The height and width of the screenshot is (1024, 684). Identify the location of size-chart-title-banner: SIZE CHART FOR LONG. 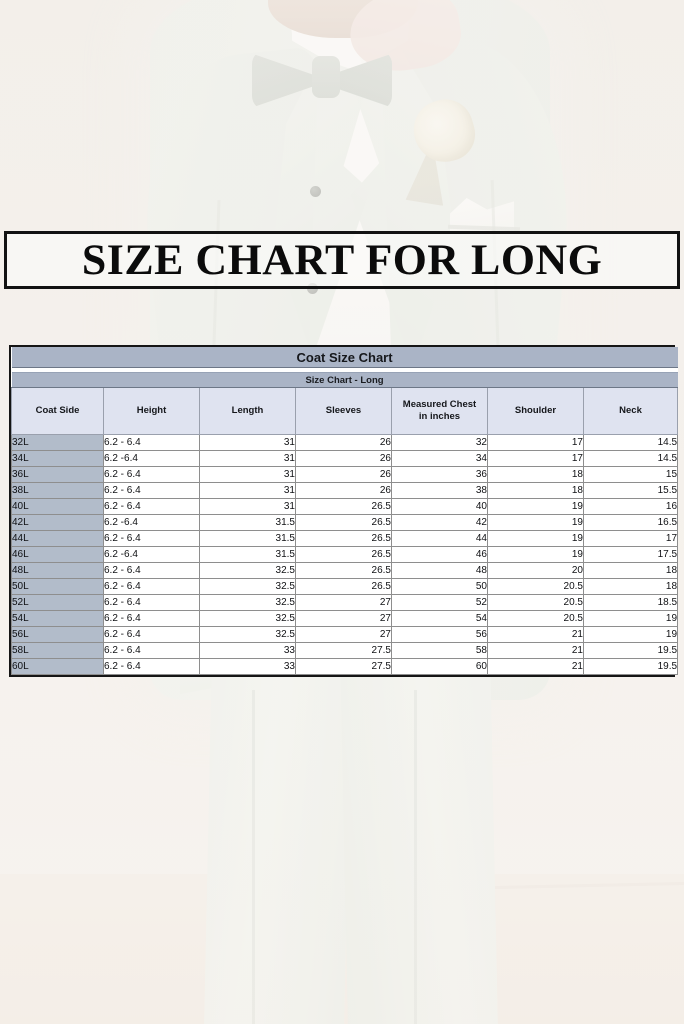
(342, 260).